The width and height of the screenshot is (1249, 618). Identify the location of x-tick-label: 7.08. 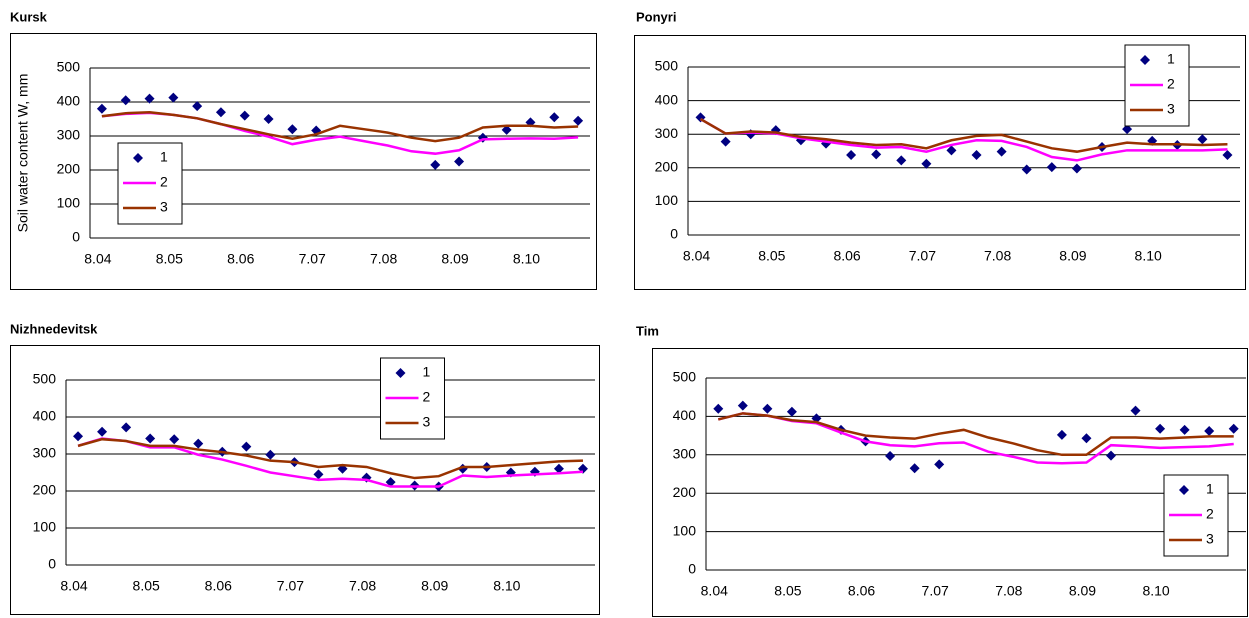
(362, 586).